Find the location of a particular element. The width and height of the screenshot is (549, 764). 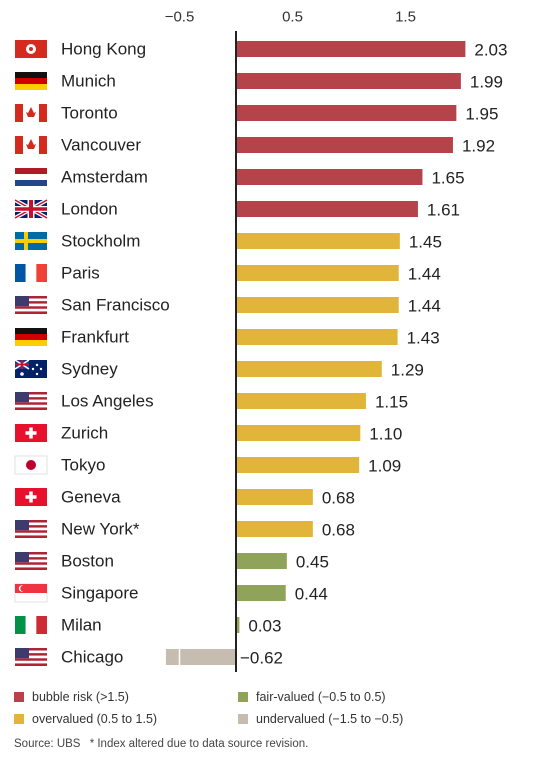

france-flag-icon is located at coordinates (31, 273).